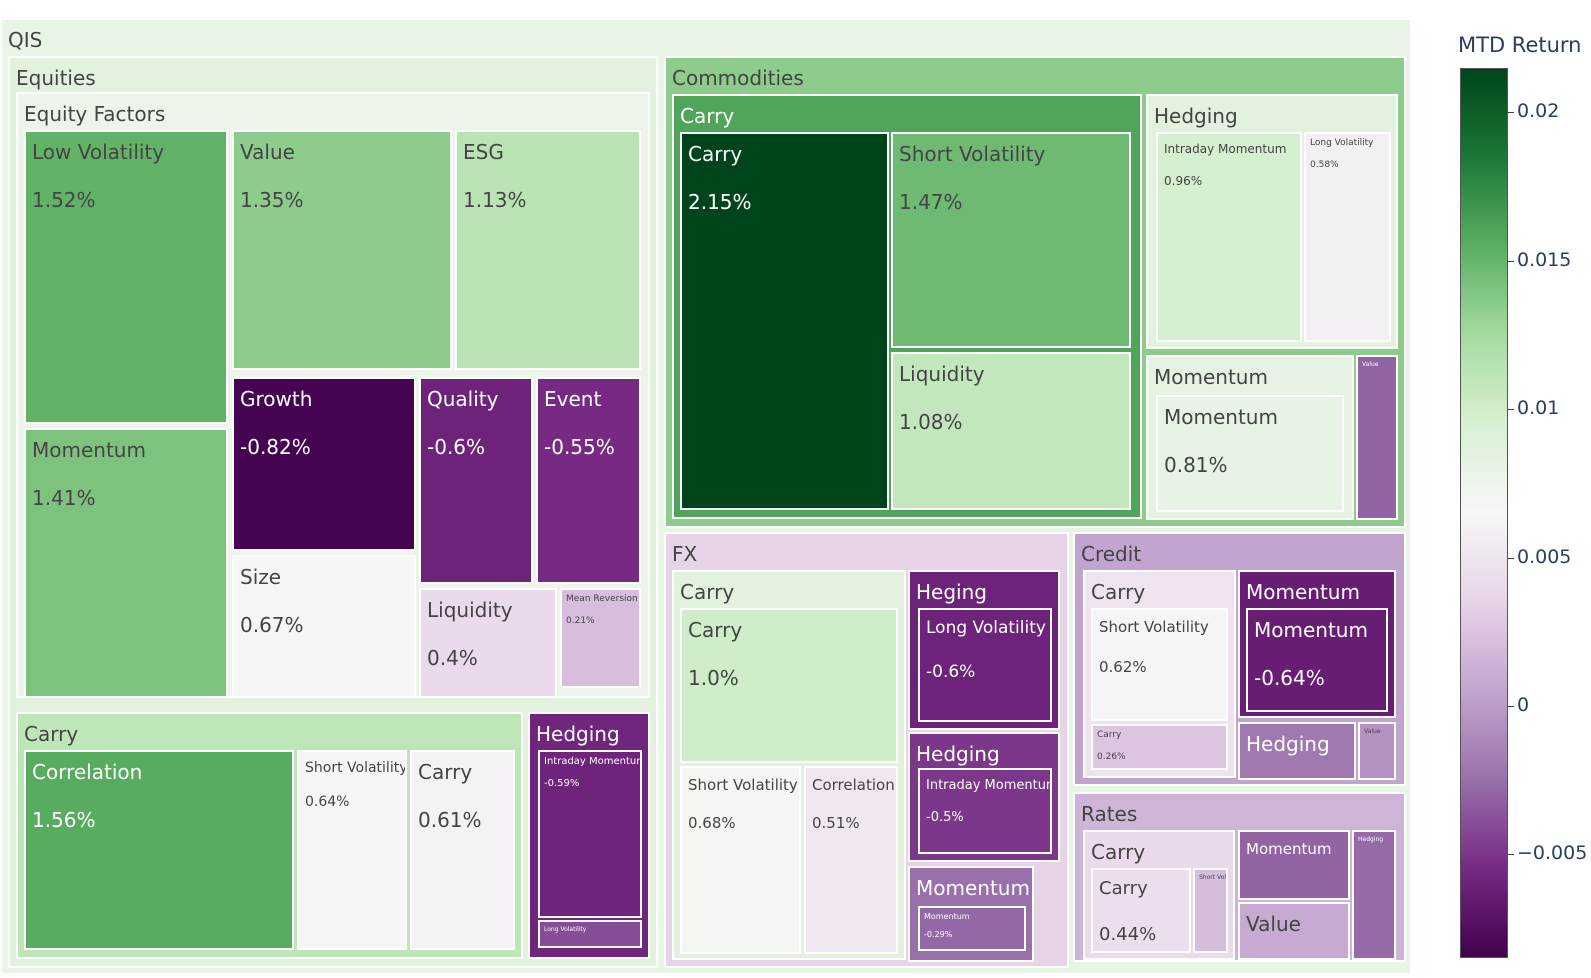 The image size is (1591, 978). Describe the element at coordinates (275, 447) in the screenshot. I see `treemap-value: -0.82%` at that location.